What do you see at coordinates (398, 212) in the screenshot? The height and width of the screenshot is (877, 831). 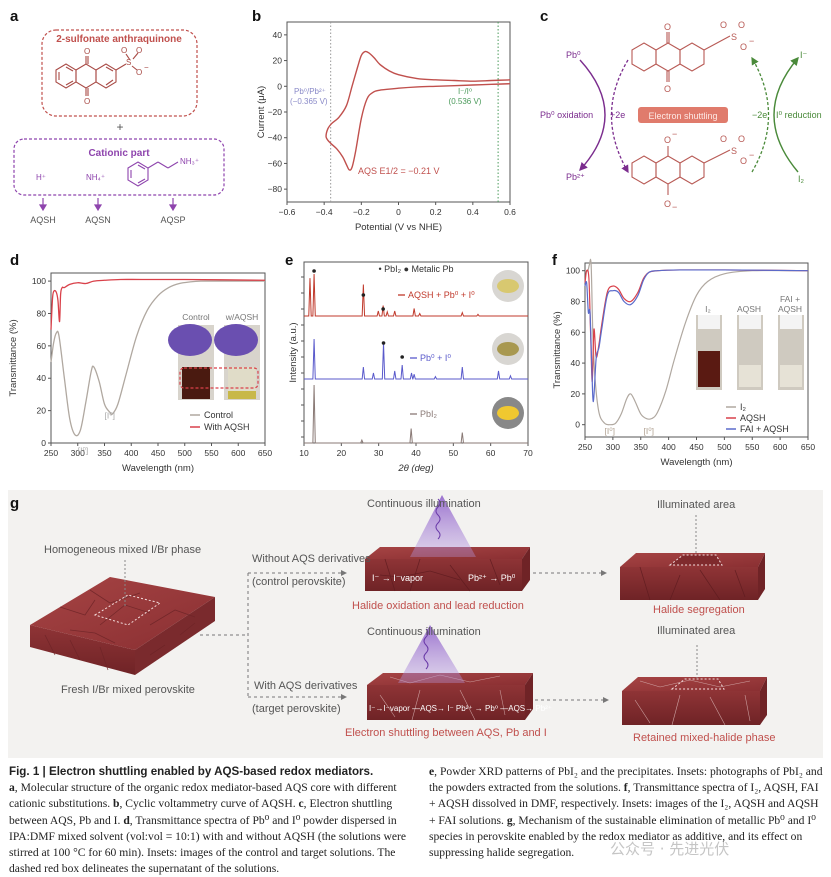 I see `x-tick-label: 0` at bounding box center [398, 212].